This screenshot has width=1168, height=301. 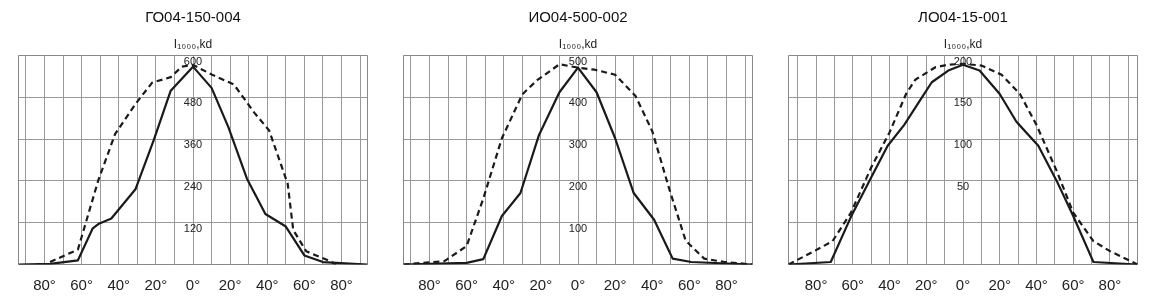 I want to click on y-tick-label: 480, so click(x=193, y=102).